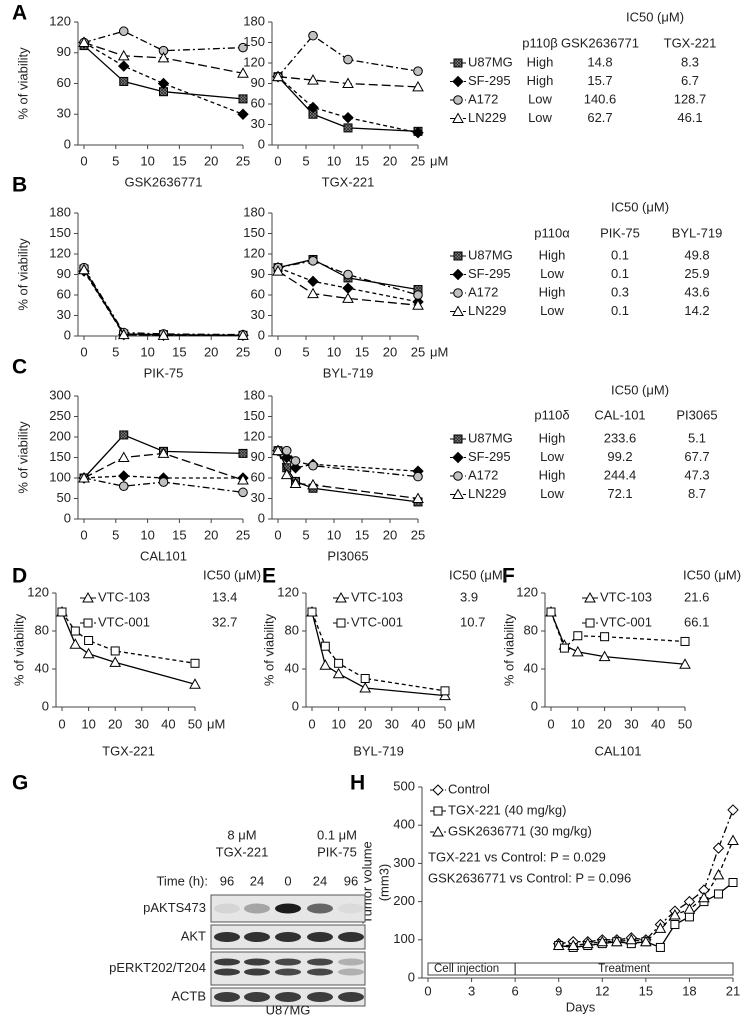  What do you see at coordinates (520, 830) in the screenshot?
I see `legend-label: GSK2636771 (30 mg/kg)` at bounding box center [520, 830].